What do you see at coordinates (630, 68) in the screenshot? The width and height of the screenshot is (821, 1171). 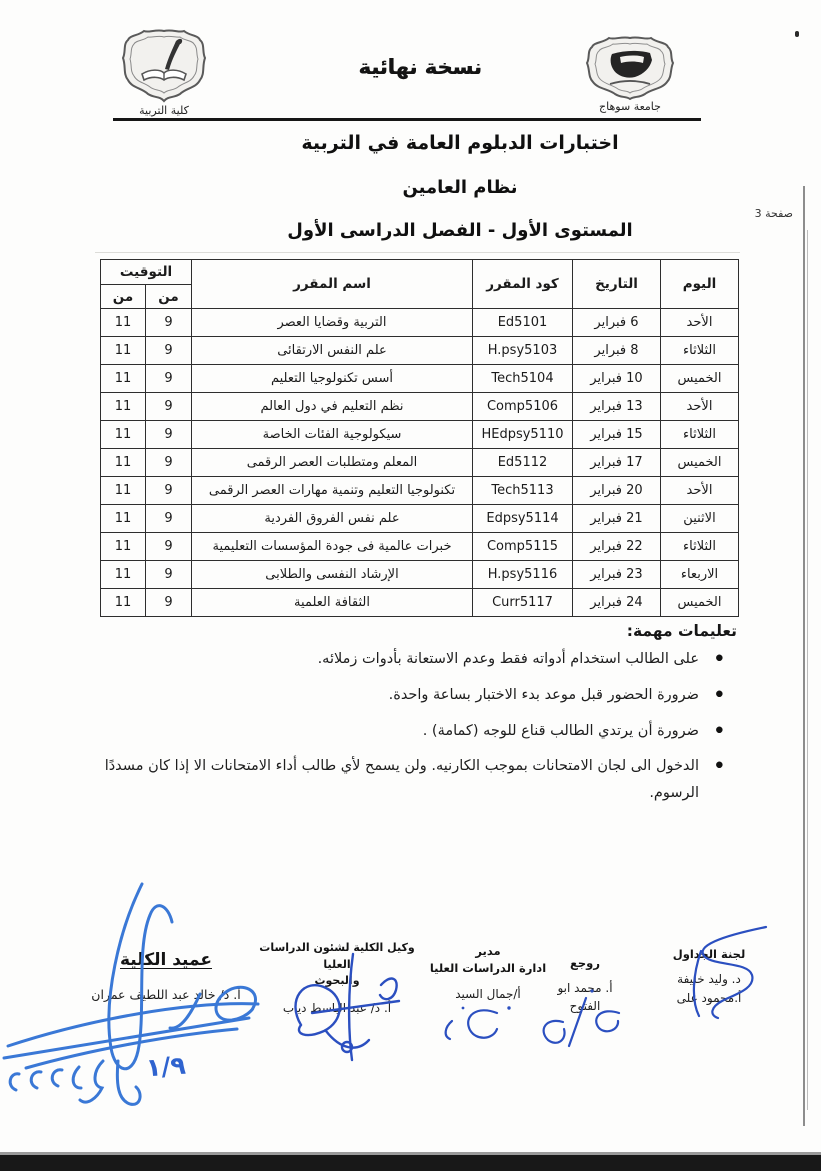 I see `university-crest-icon` at bounding box center [630, 68].